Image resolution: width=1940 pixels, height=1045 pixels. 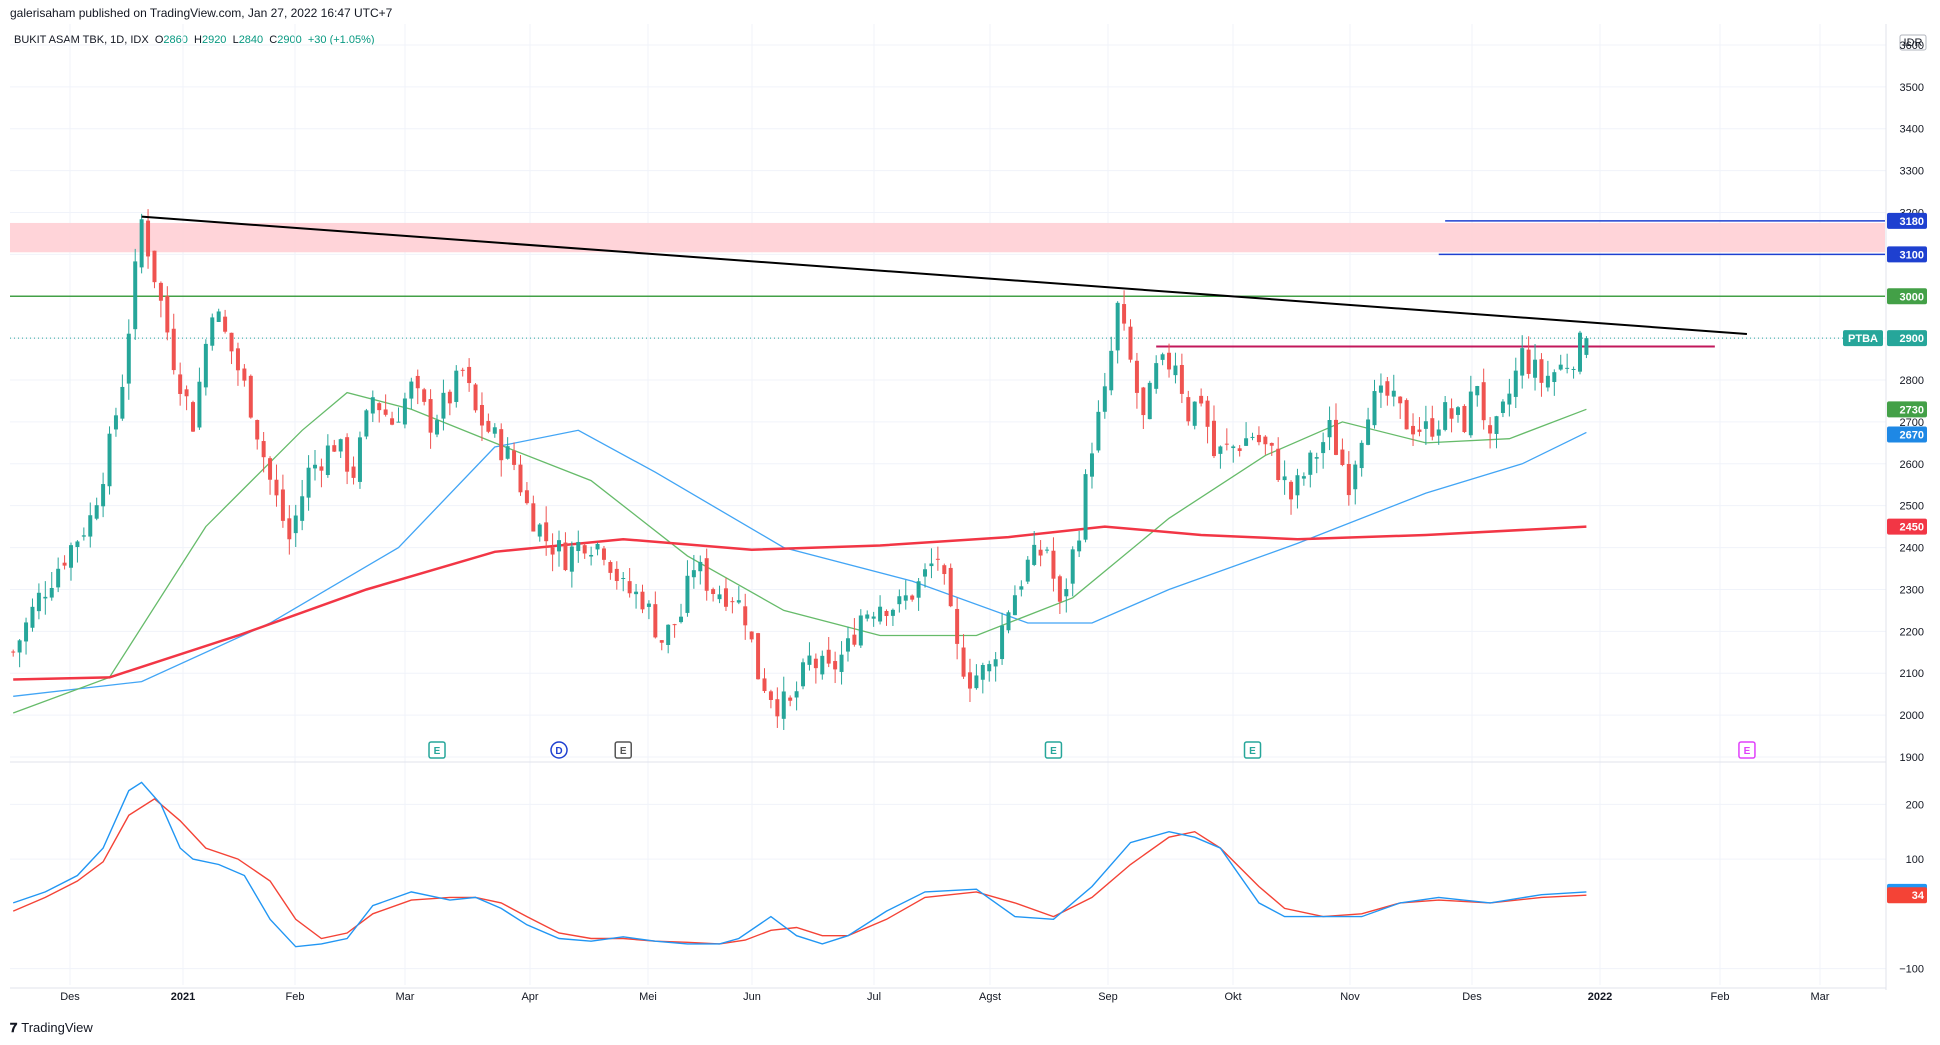 I want to click on high-value: 2920, so click(x=214, y=40).